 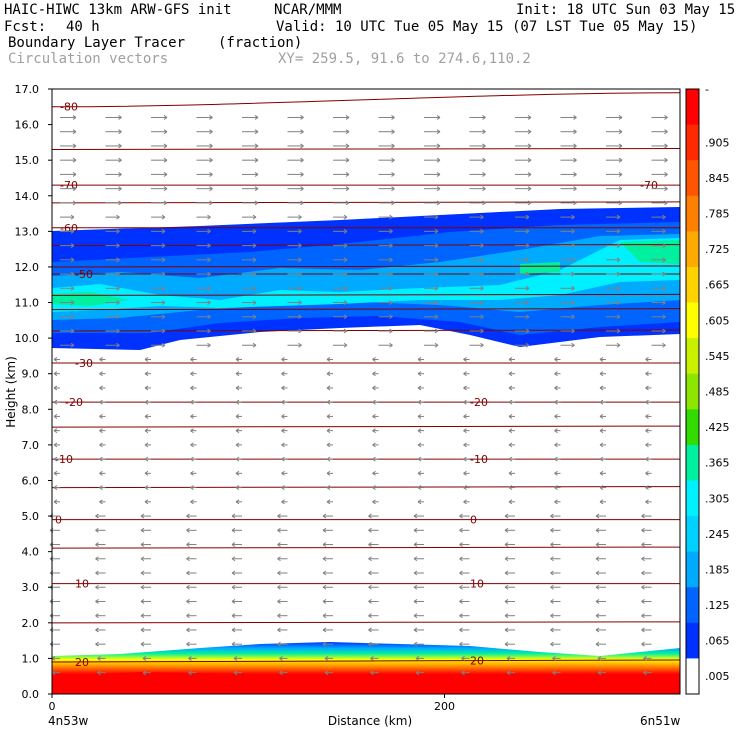 What do you see at coordinates (74, 402) in the screenshot?
I see `contour-label: -20` at bounding box center [74, 402].